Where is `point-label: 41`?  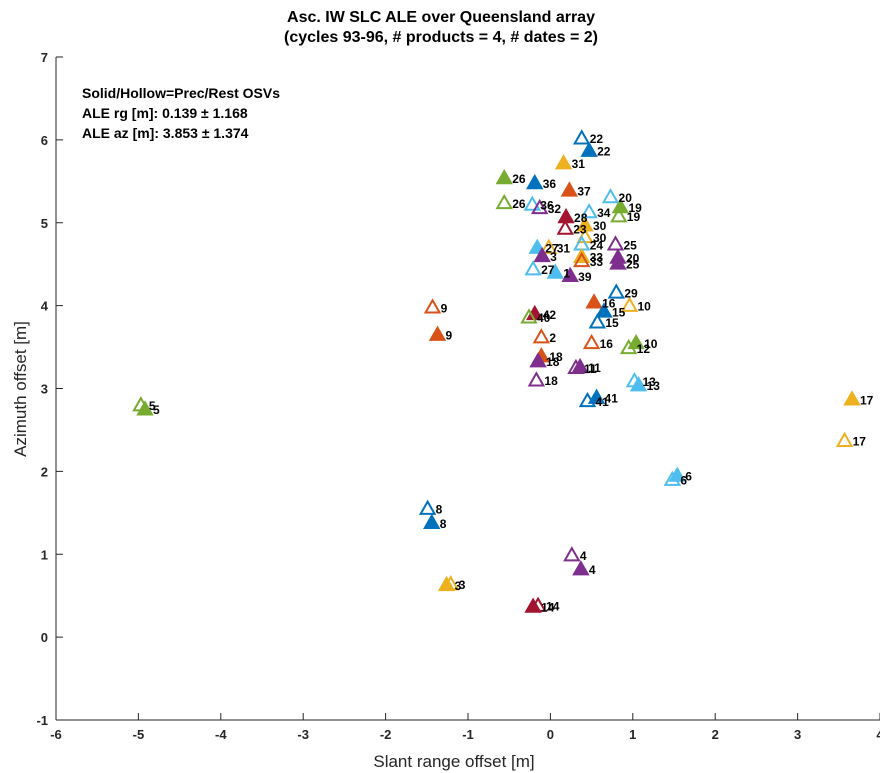 point-label: 41 is located at coordinates (602, 402).